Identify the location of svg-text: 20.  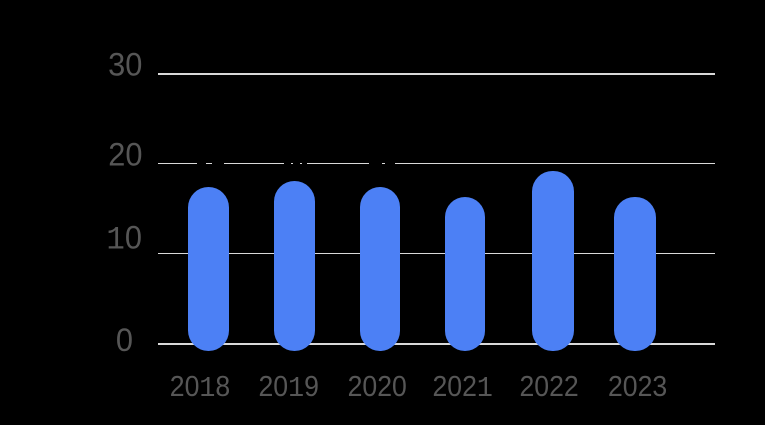
(125, 154).